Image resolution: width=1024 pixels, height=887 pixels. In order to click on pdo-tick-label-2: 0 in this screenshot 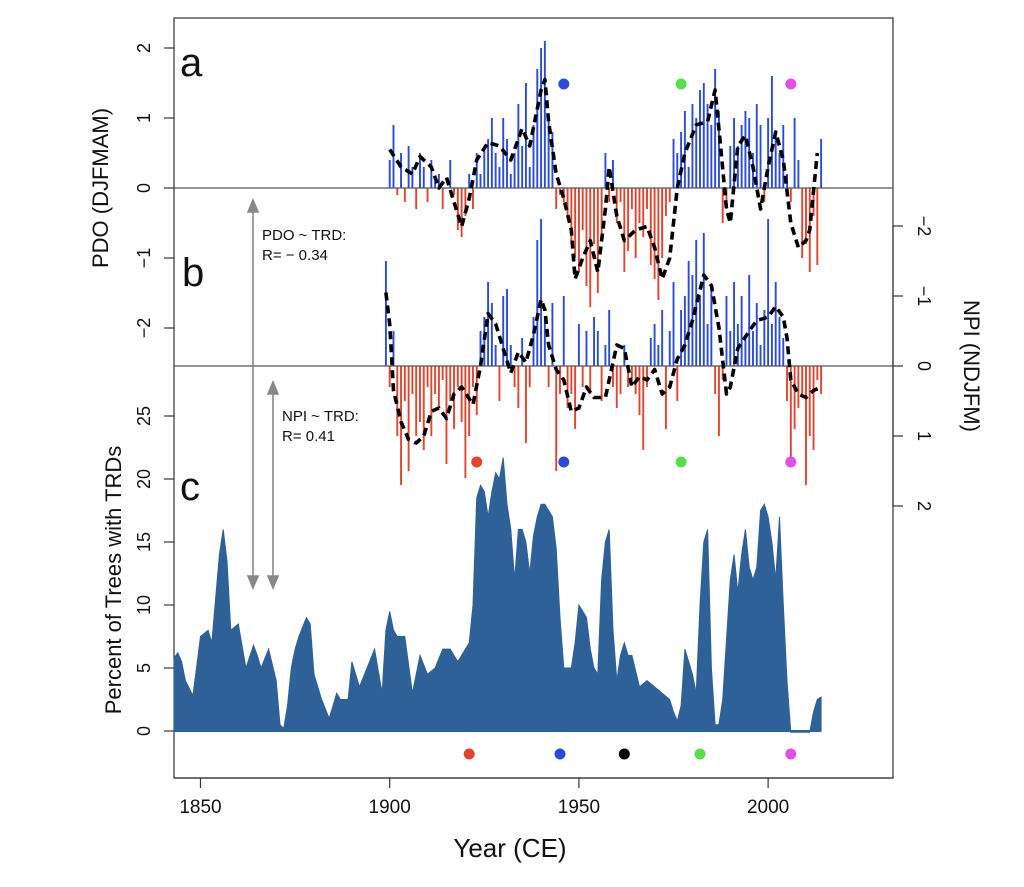, I will do `click(144, 188)`.